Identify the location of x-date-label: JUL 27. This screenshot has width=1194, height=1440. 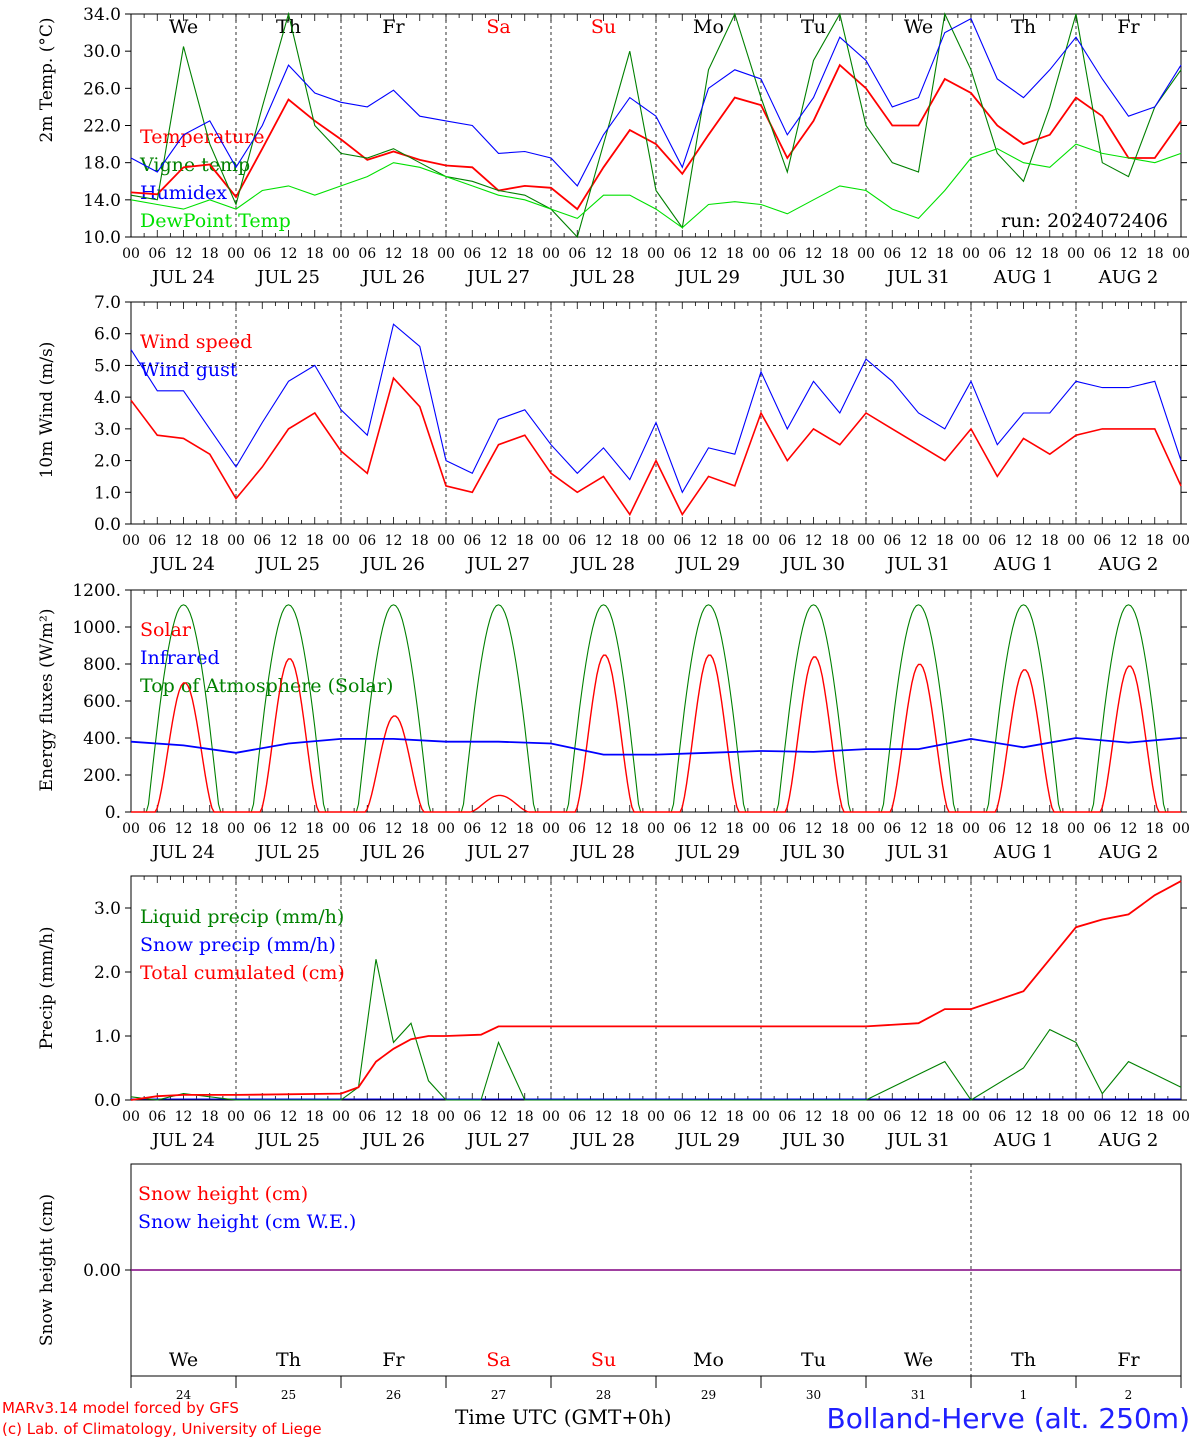
(497, 852).